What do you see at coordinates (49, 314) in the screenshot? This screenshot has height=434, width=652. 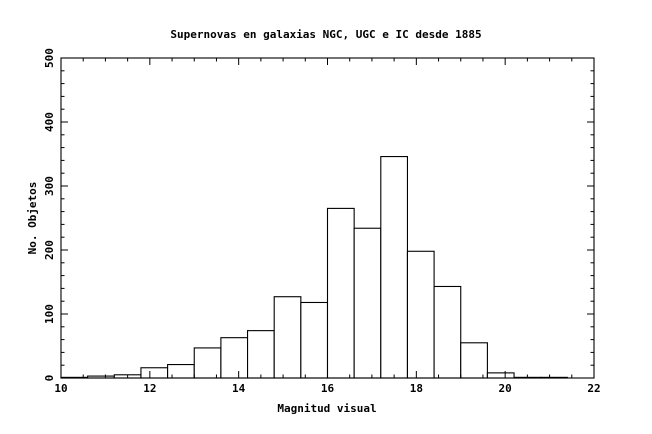 I see `y-tick-label: 100` at bounding box center [49, 314].